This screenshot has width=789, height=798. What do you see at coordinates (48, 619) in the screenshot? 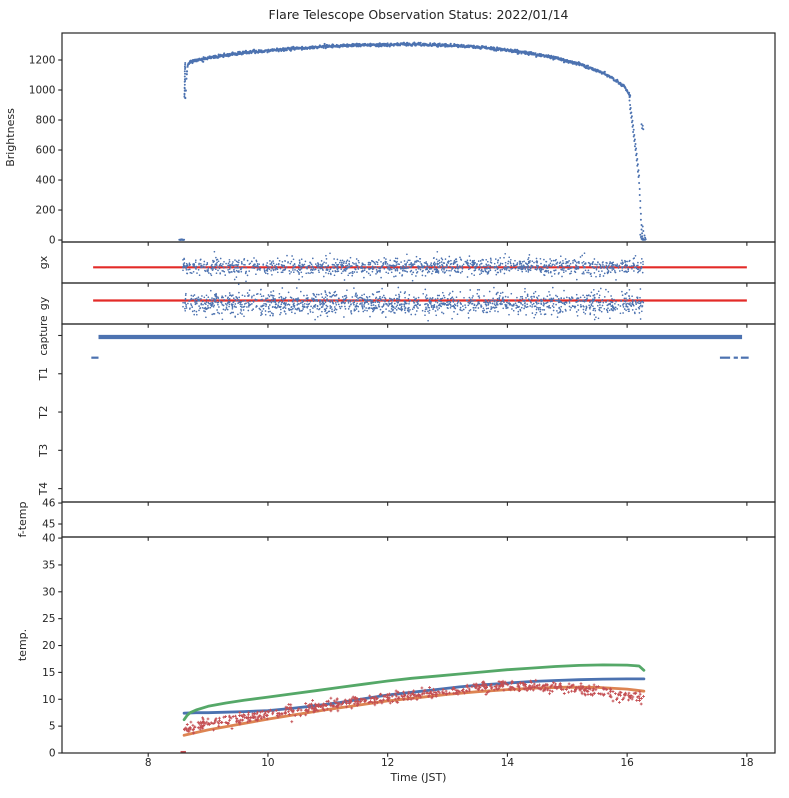
I see `temp-ytick-label: 25` at bounding box center [48, 619].